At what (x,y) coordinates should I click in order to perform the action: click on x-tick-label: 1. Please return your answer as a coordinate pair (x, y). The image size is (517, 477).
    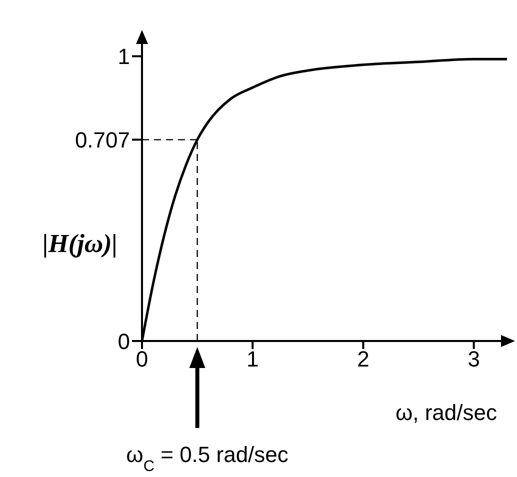
    Looking at the image, I should click on (252, 359).